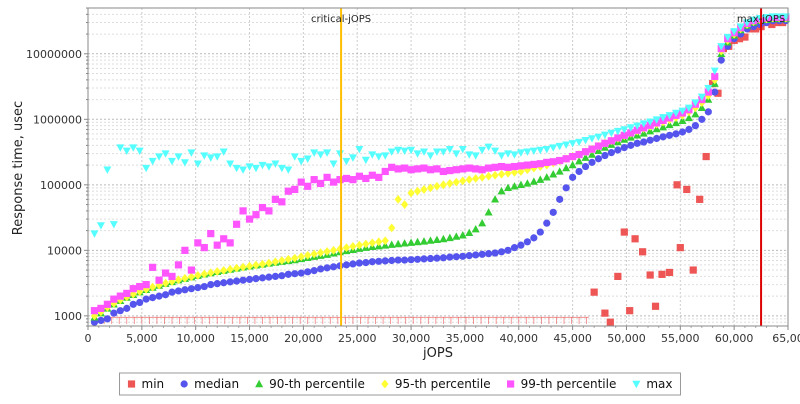 The image size is (800, 404). I want to click on y-tick-label: 1000000, so click(57, 119).